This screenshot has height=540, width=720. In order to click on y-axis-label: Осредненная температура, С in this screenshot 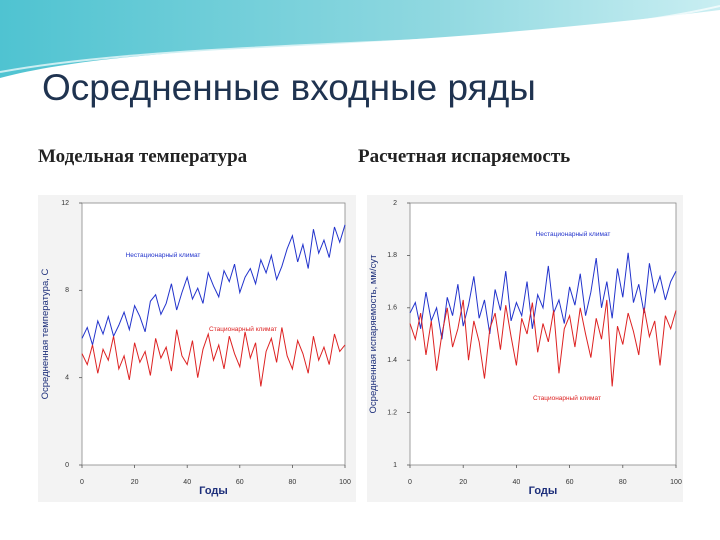, I will do `click(45, 333)`.